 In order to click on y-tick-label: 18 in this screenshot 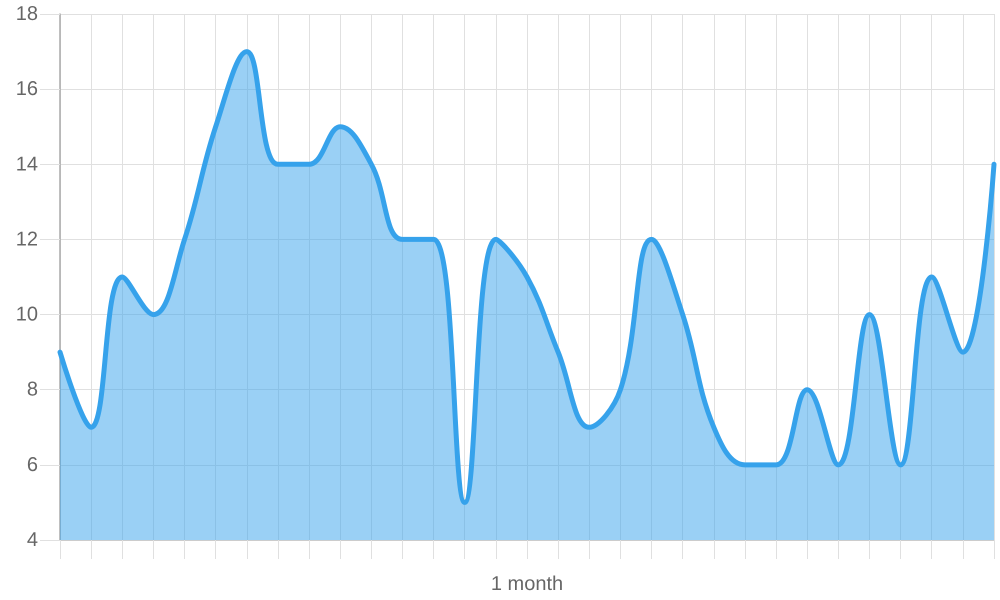, I will do `click(27, 14)`.